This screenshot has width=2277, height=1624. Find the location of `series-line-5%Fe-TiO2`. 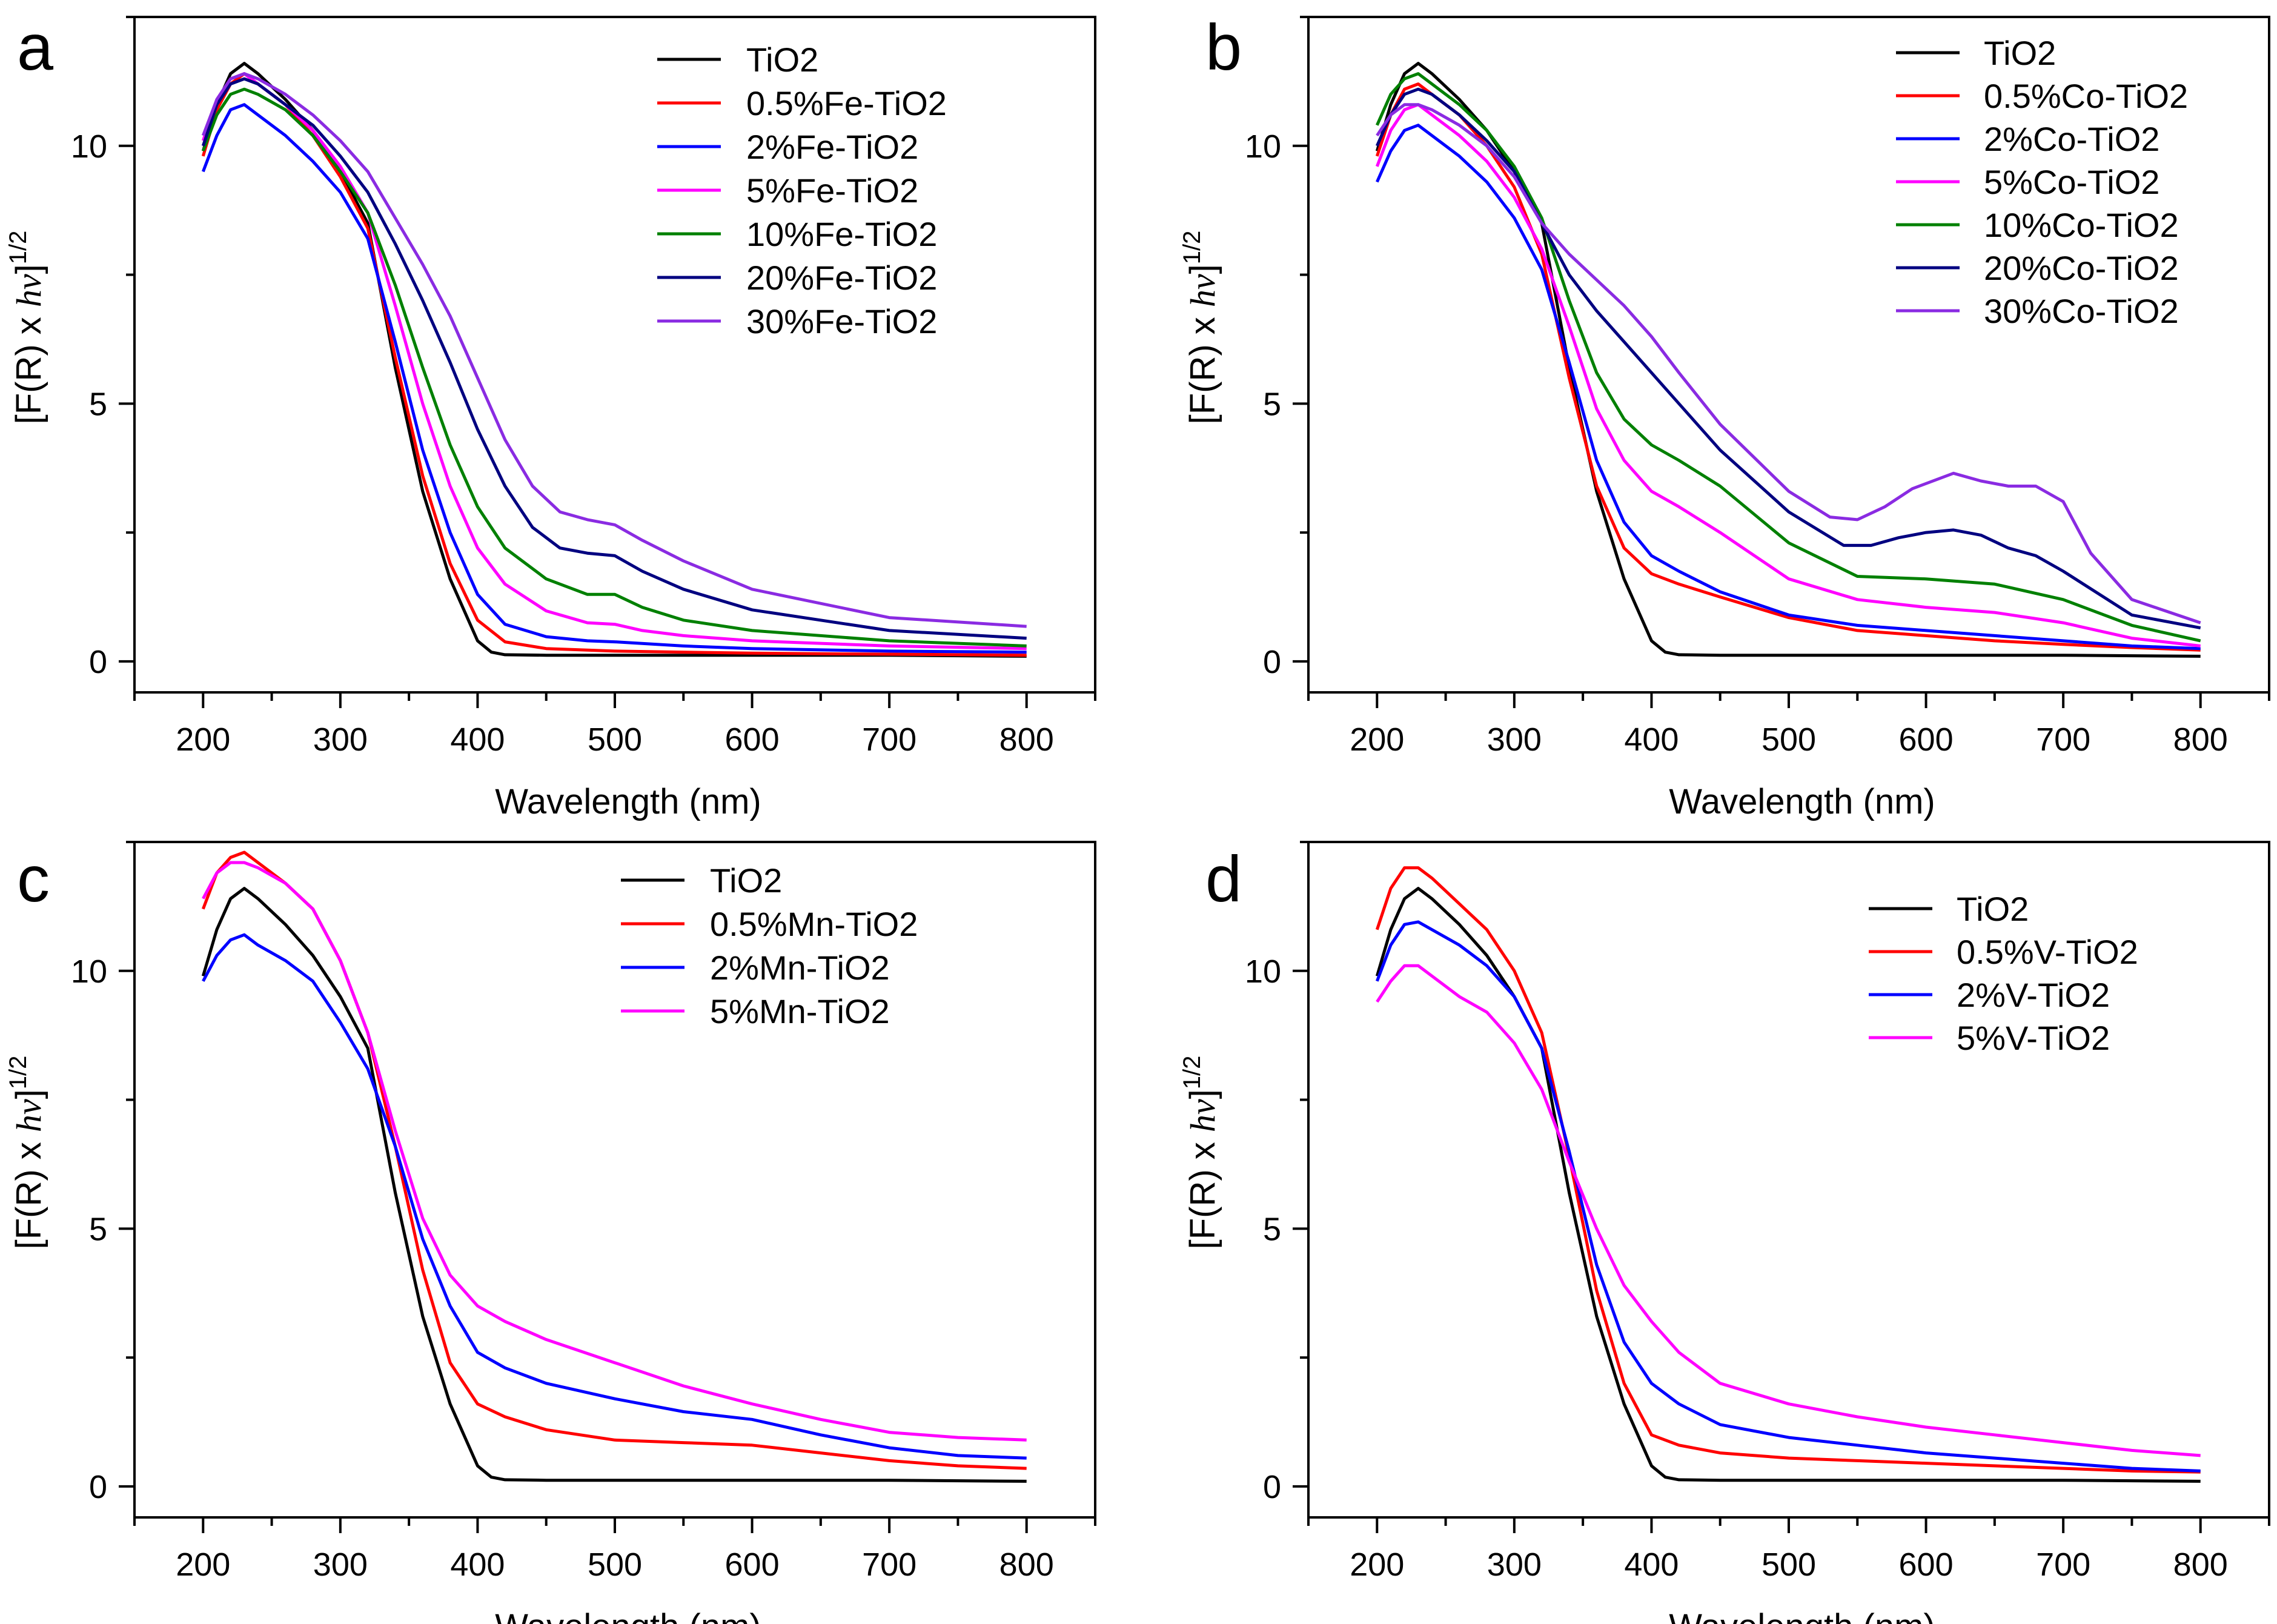

series-line-5%Fe-TiO2 is located at coordinates (614, 362).